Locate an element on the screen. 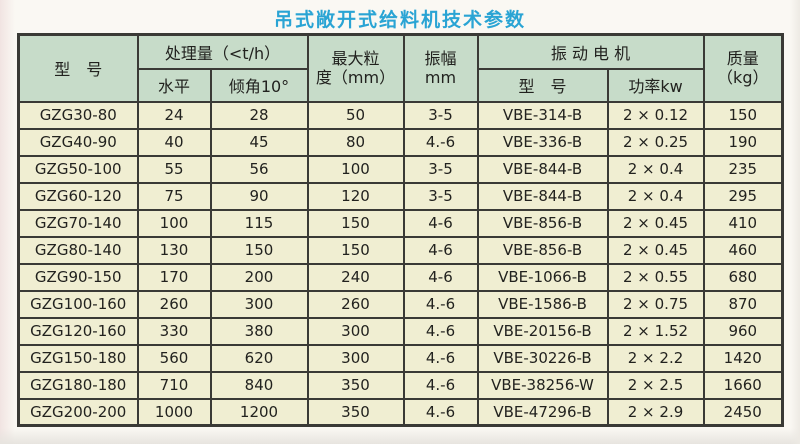 This screenshot has width=800, height=444. cell-model: GZG80-140 is located at coordinates (78, 250).